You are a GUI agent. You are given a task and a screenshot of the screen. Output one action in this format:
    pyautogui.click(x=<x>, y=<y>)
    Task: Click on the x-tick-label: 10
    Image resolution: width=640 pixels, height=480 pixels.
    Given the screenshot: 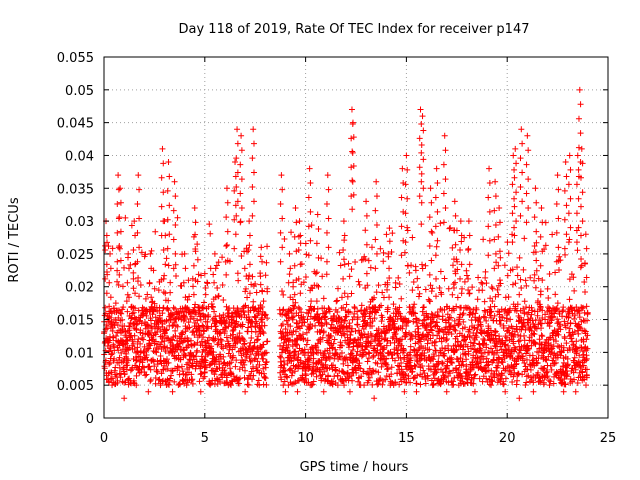 What is the action you would take?
    pyautogui.click(x=305, y=438)
    